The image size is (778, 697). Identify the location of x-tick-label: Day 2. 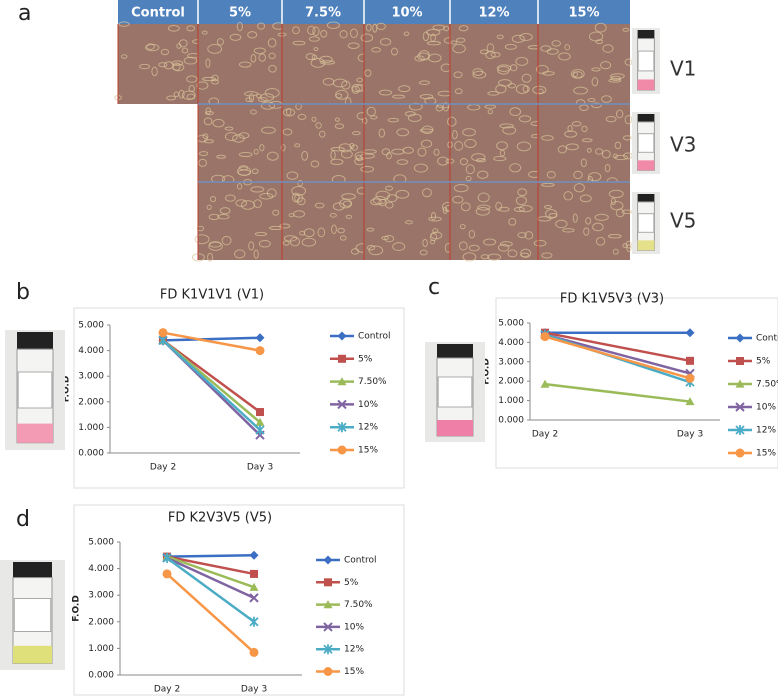
(167, 690).